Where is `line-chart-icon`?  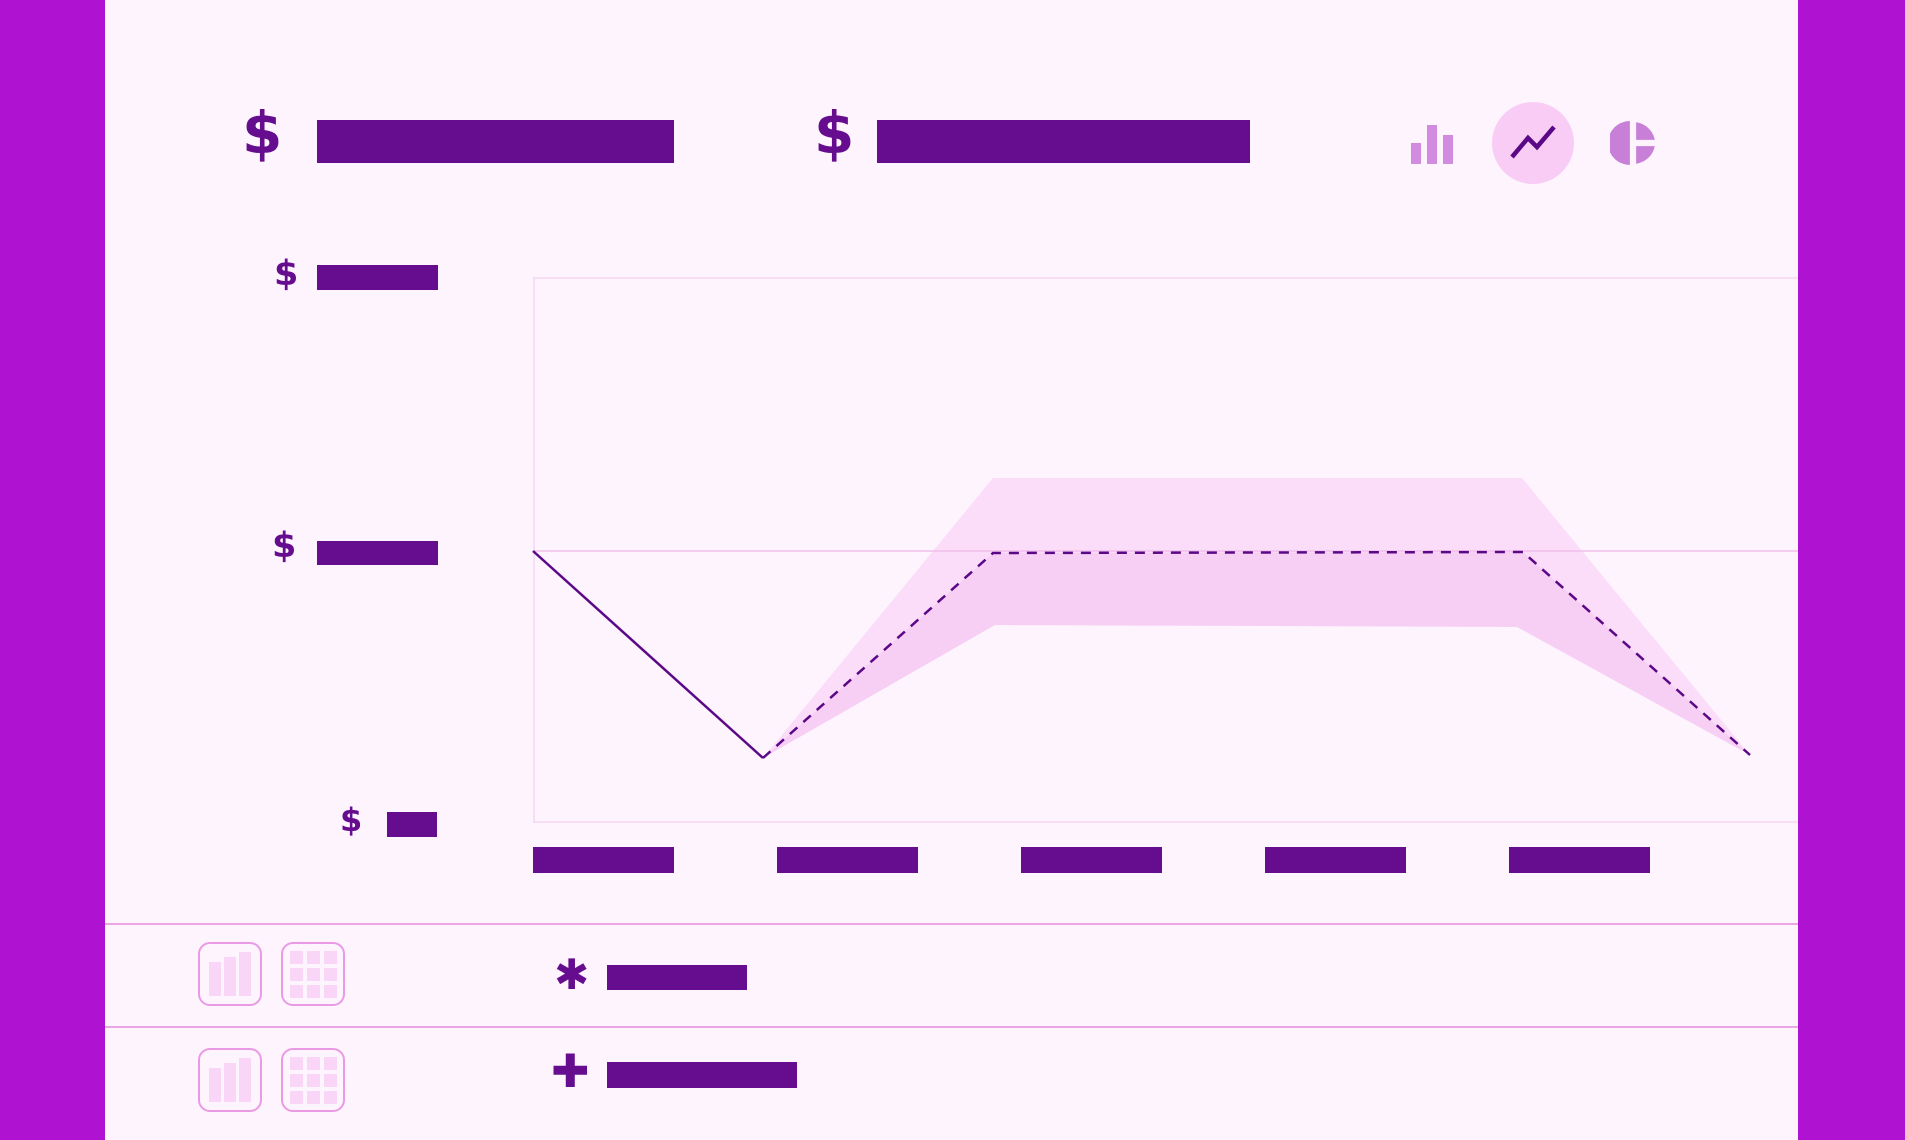
line-chart-icon is located at coordinates (1533, 142).